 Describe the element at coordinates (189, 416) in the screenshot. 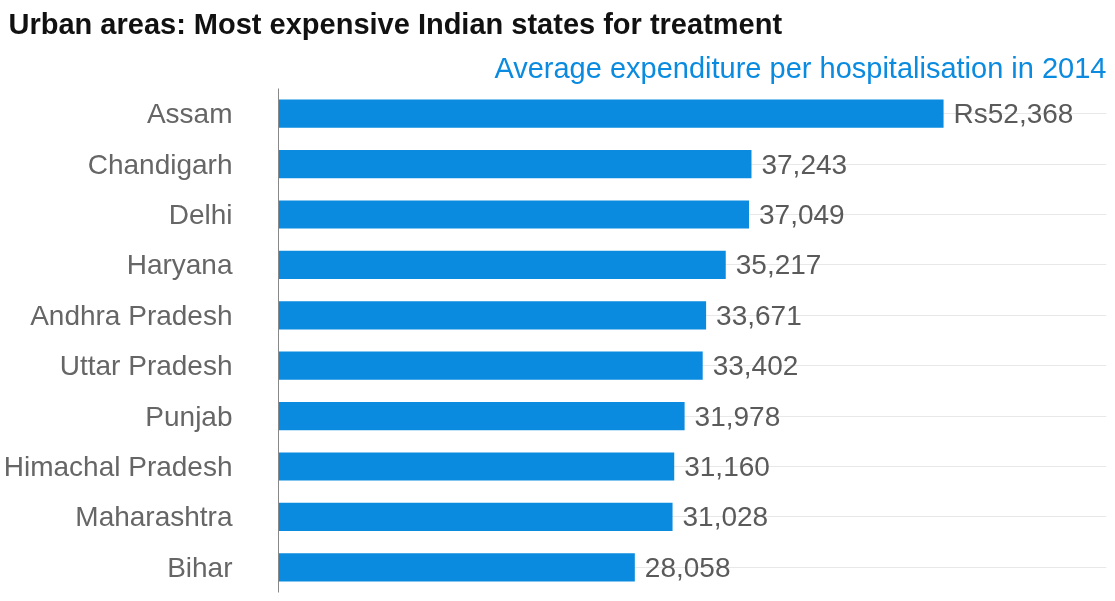

I see `y-tick-label: Punjab` at that location.